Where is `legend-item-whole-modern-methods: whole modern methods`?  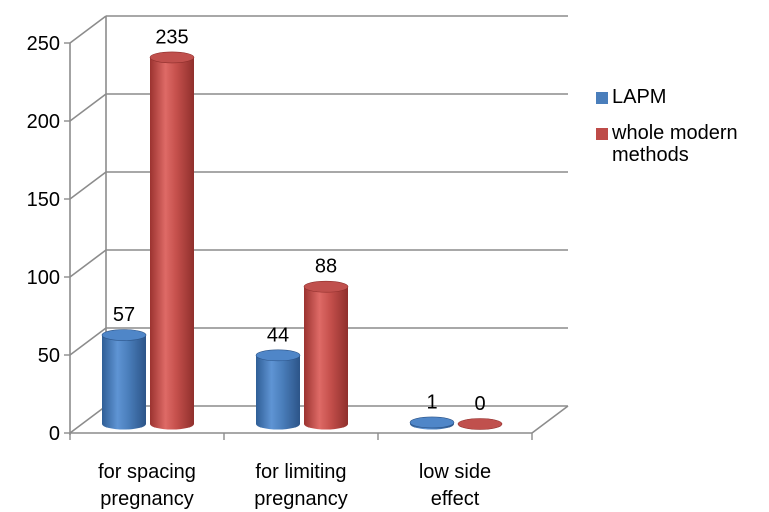
legend-item-whole-modern-methods: whole modern methods is located at coordinates (681, 144).